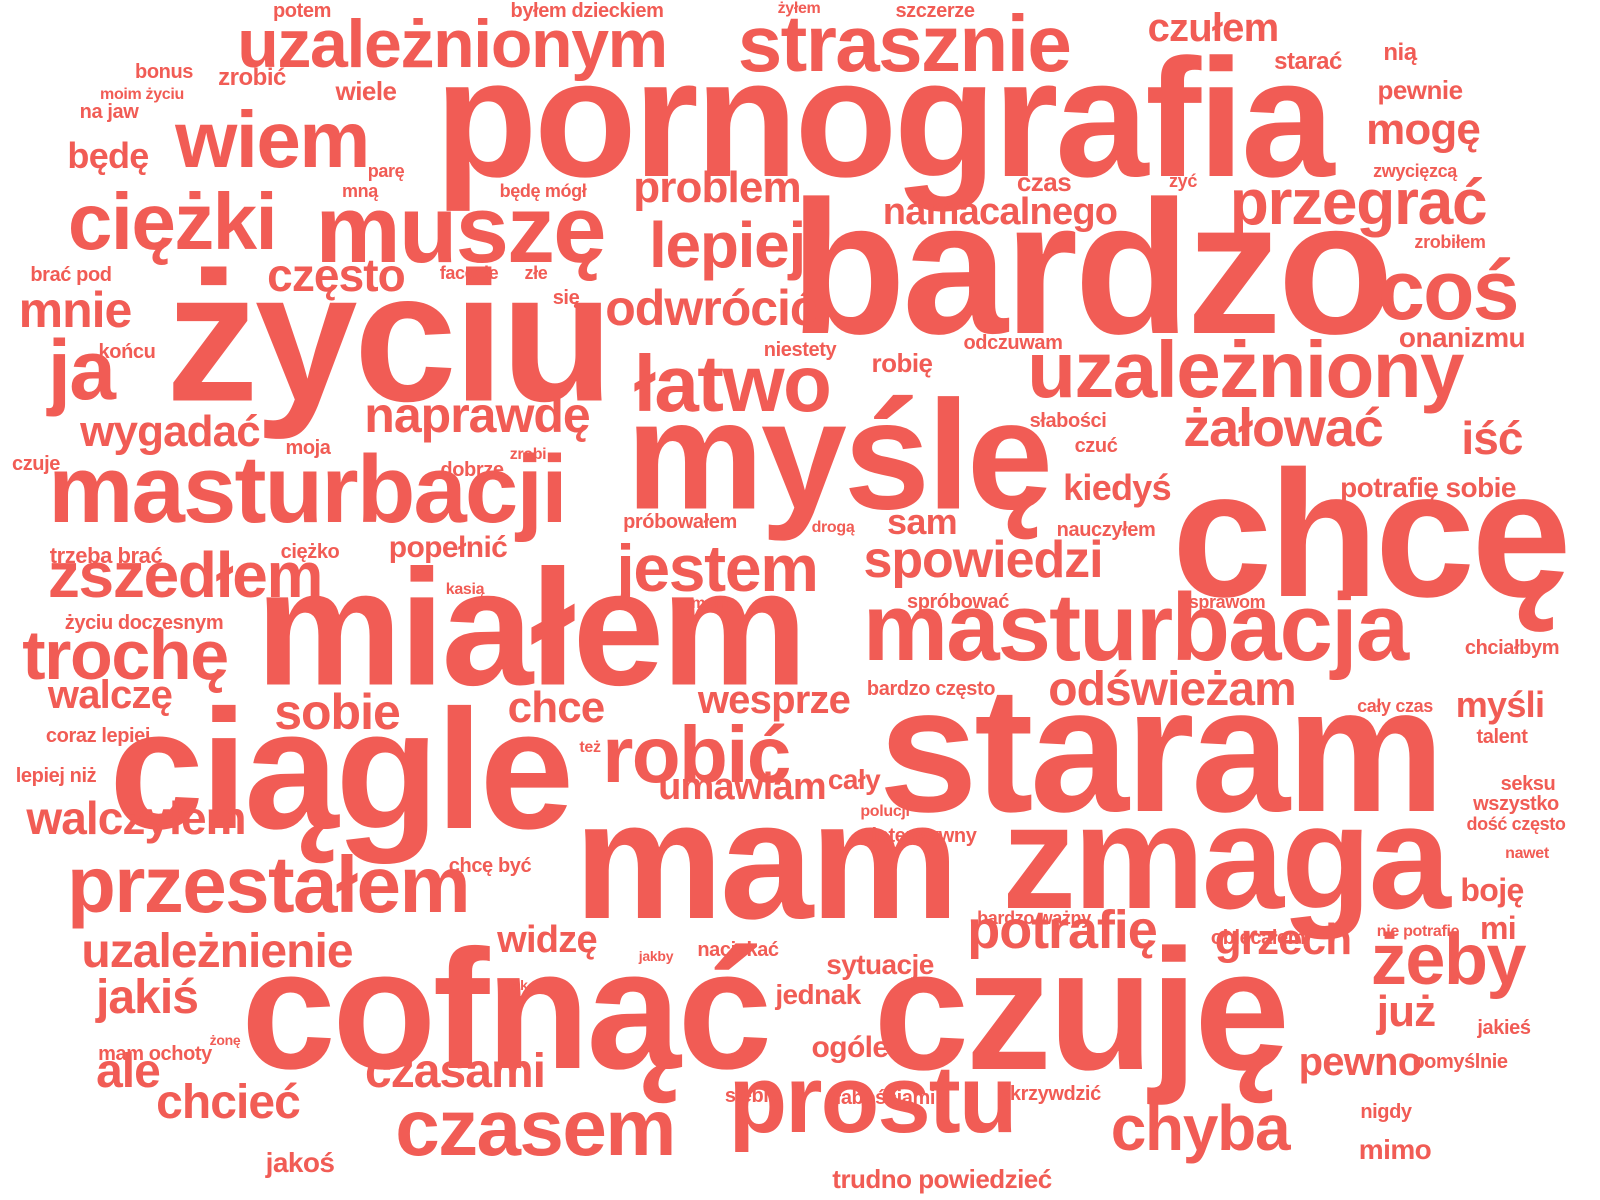 Image resolution: width=1600 pixels, height=1200 pixels. I want to click on cloud-word: potrafię sobie, so click(1428, 487).